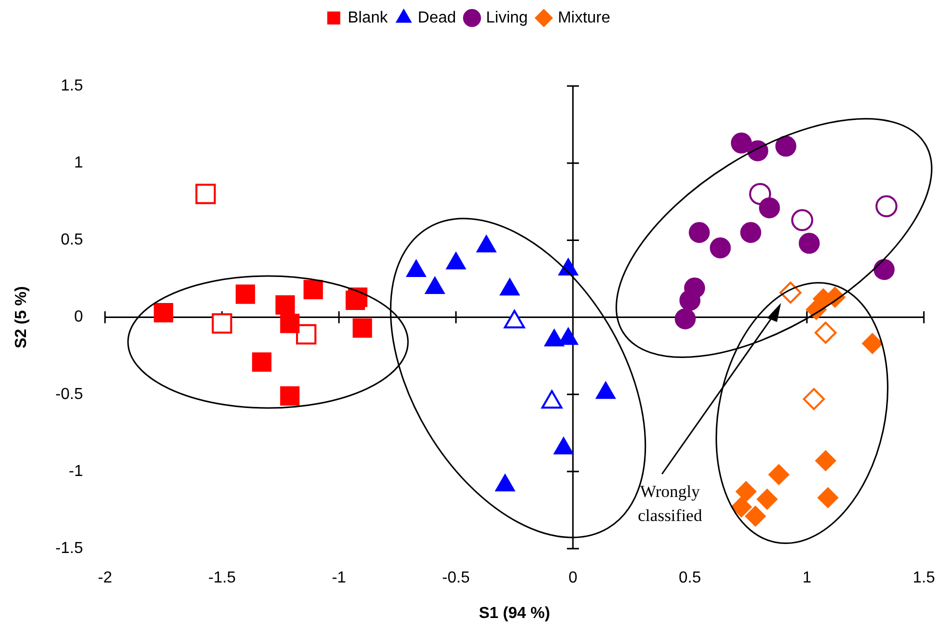 This screenshot has height=631, width=947. What do you see at coordinates (437, 17) in the screenshot?
I see `legend-label: Dead` at bounding box center [437, 17].